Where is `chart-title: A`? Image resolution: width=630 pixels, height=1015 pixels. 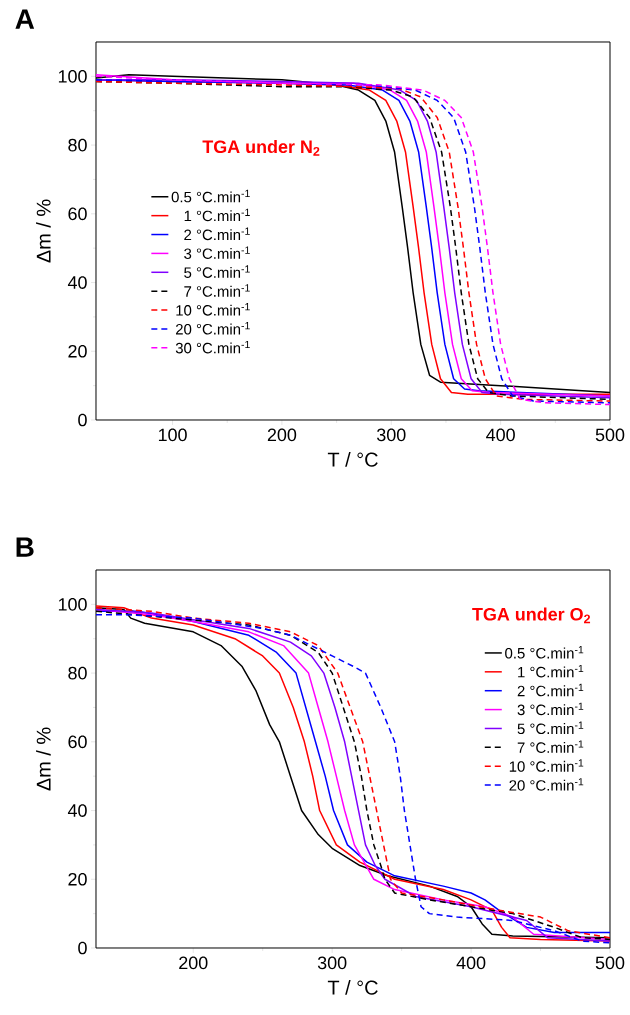 chart-title: A is located at coordinates (25, 19).